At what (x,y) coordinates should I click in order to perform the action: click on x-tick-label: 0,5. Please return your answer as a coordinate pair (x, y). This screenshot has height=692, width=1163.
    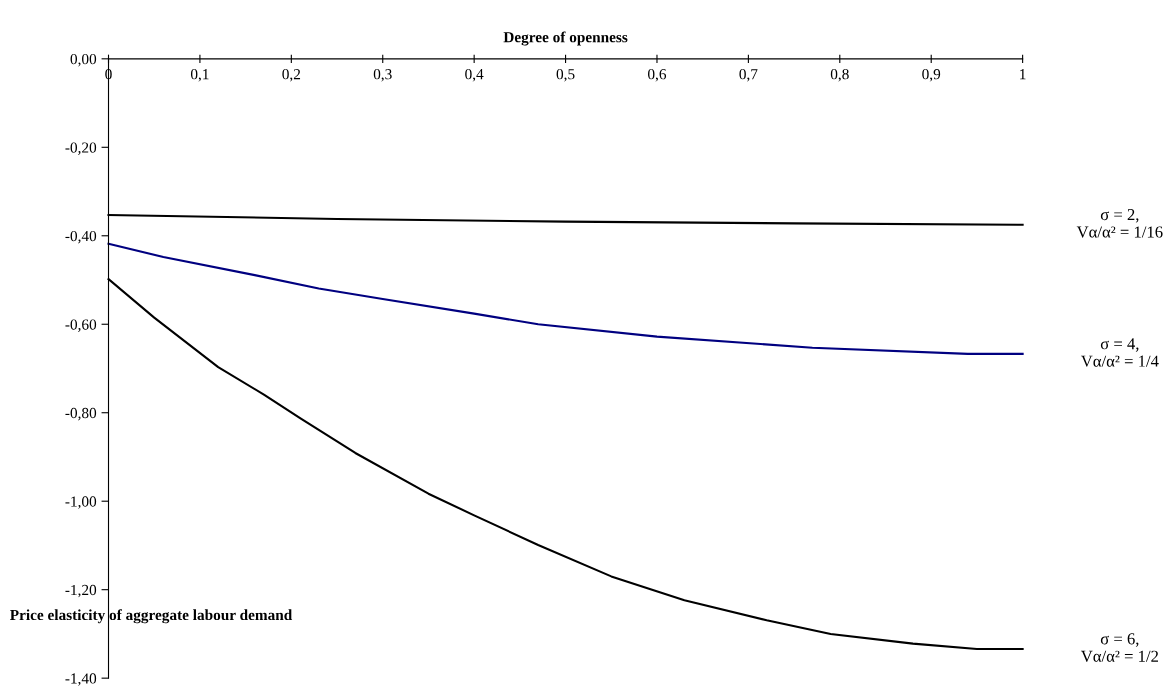
    Looking at the image, I should click on (565, 75).